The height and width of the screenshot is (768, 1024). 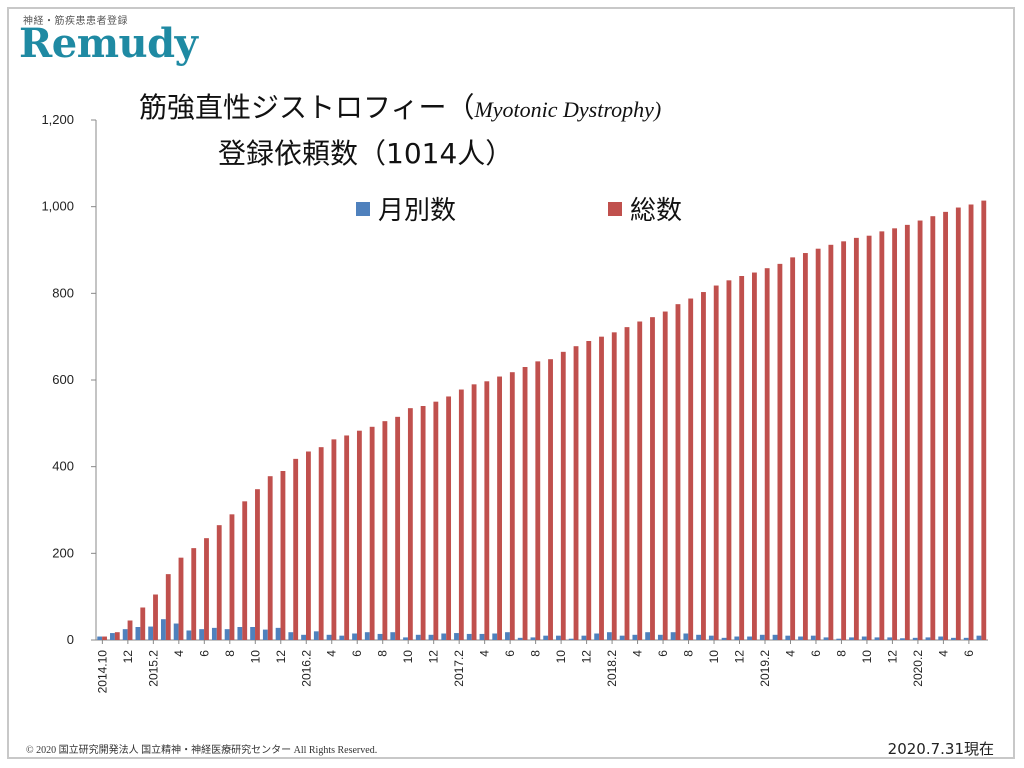 I want to click on as-of-date: 2020.7.31現在, so click(x=940, y=749).